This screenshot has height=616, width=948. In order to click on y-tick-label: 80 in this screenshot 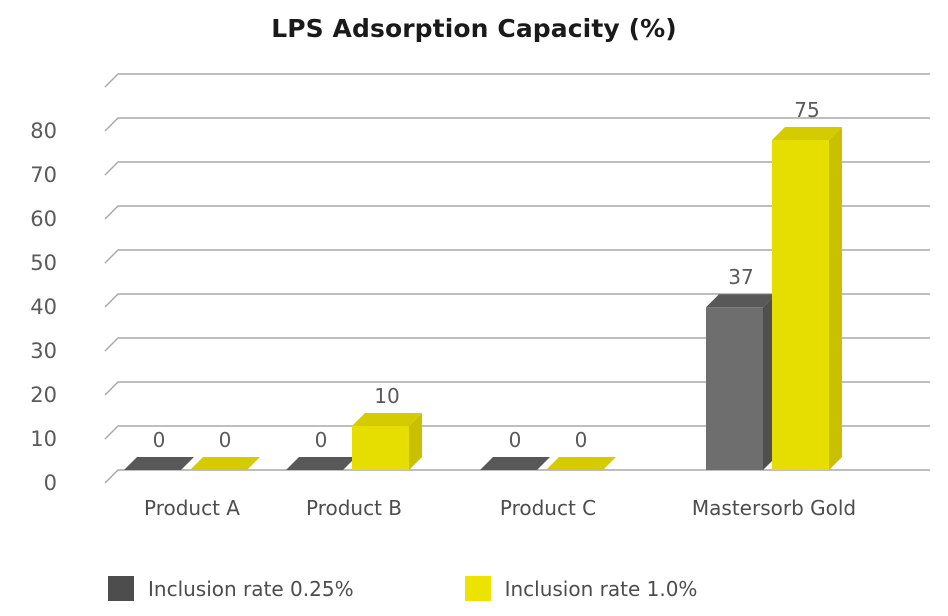, I will do `click(43, 131)`.